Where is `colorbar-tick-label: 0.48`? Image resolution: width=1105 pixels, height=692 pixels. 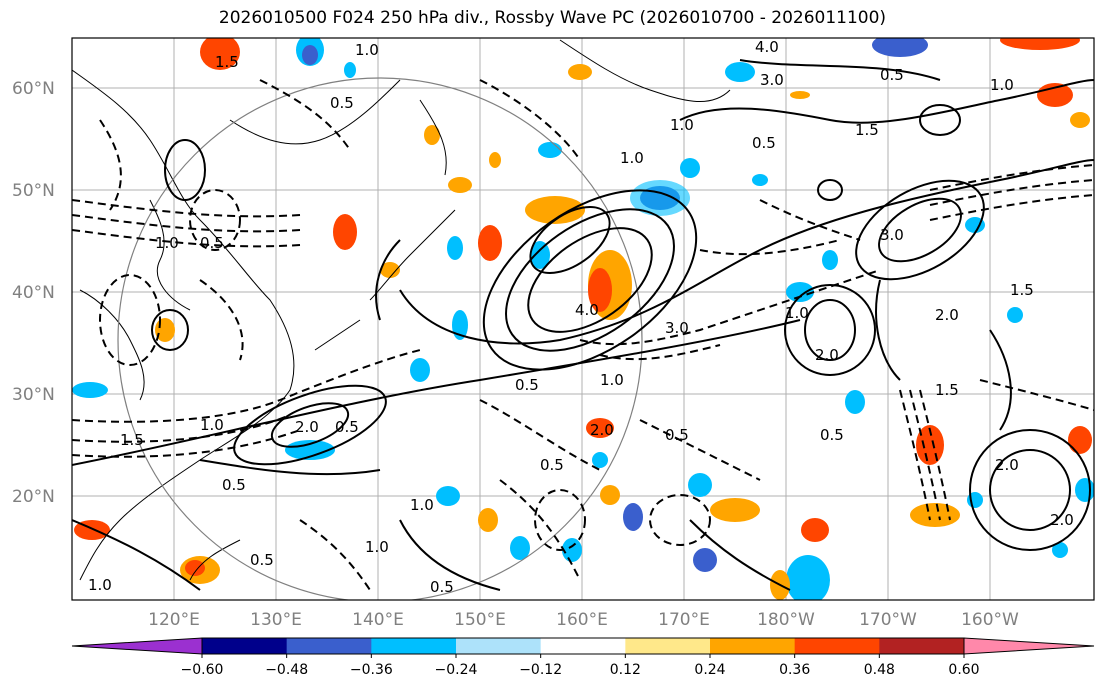 colorbar-tick-label: 0.48 is located at coordinates (879, 670).